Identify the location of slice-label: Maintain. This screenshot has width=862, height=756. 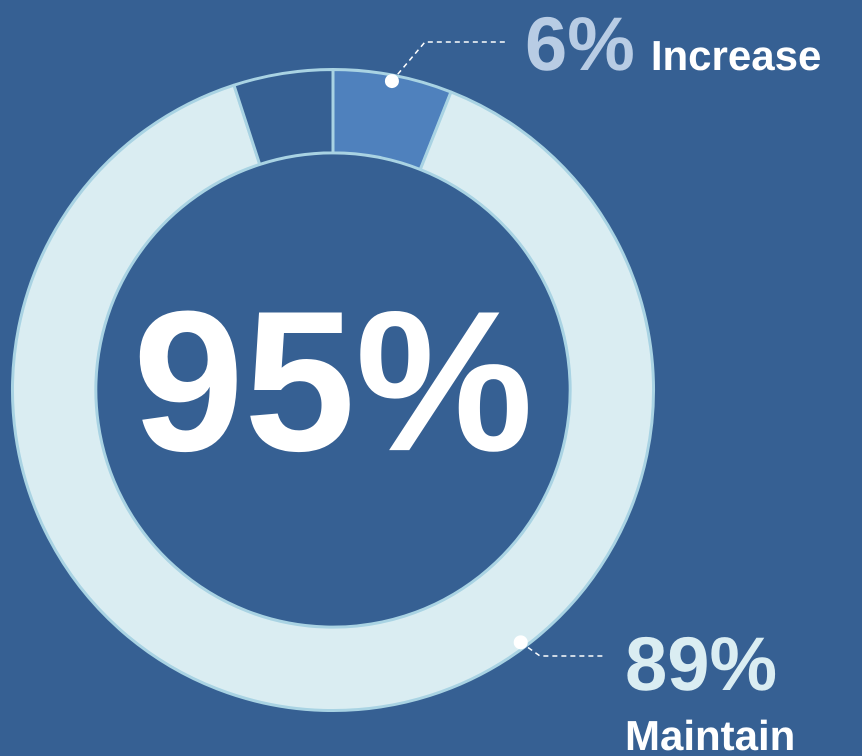
(710, 734).